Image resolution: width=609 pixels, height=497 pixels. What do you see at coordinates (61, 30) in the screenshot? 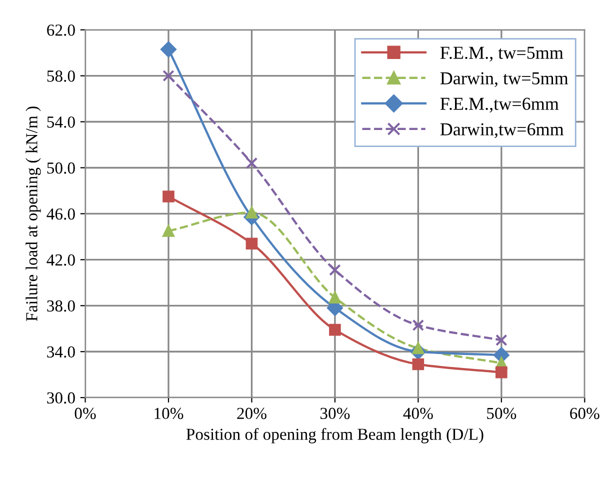
I see `y-tick-label: 62.0` at bounding box center [61, 30].